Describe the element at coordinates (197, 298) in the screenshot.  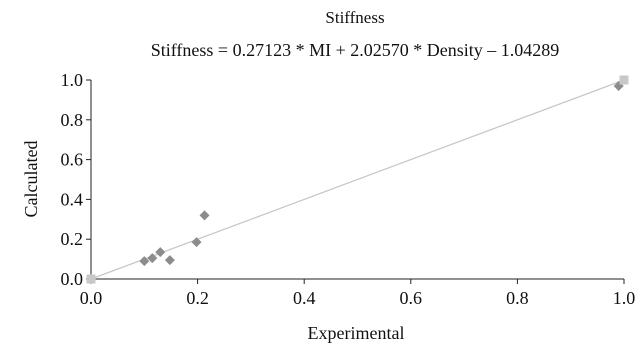
I see `x-tick-label: 0.2` at that location.